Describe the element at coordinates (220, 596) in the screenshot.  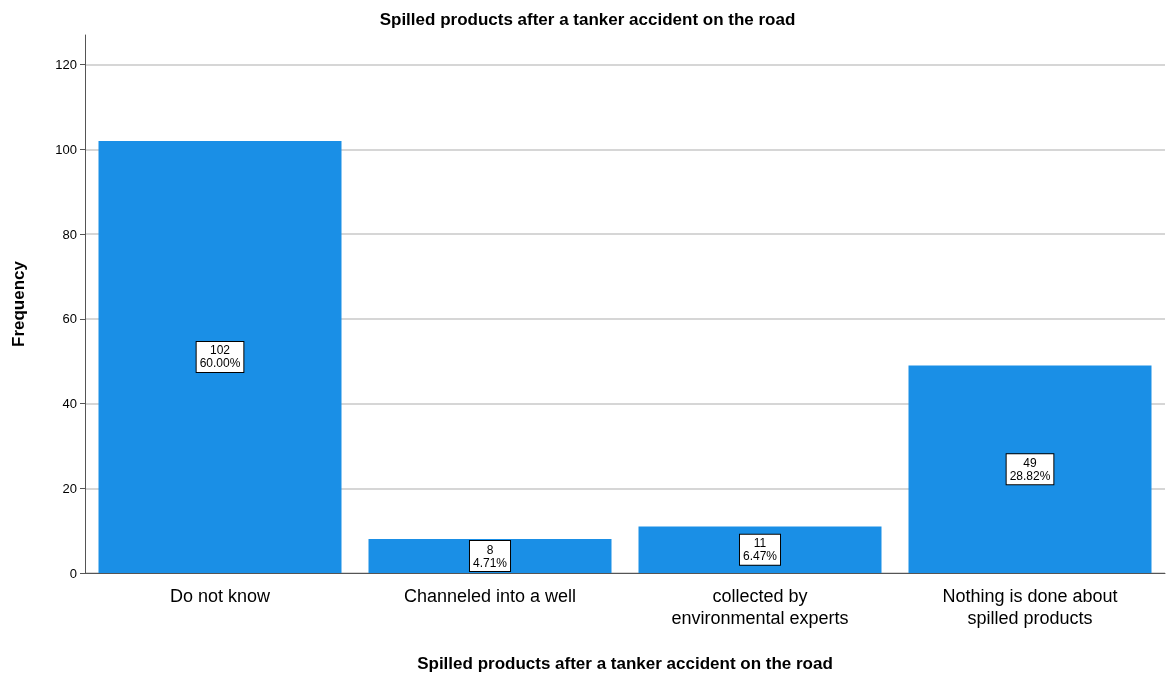
I see `x-tick-label: Do not know` at that location.